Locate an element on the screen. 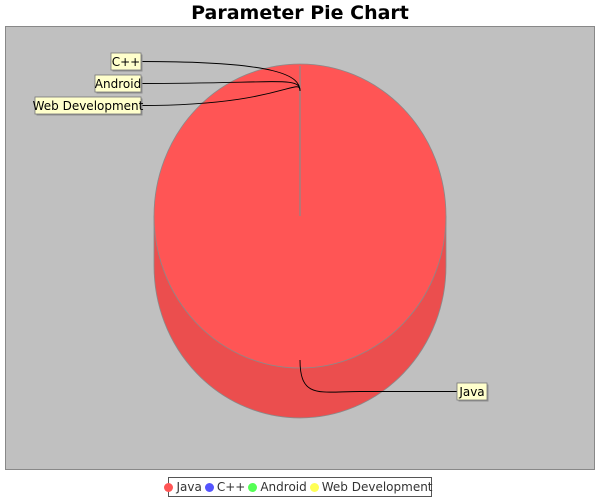  legend-label-web-development: Web Development is located at coordinates (377, 487).